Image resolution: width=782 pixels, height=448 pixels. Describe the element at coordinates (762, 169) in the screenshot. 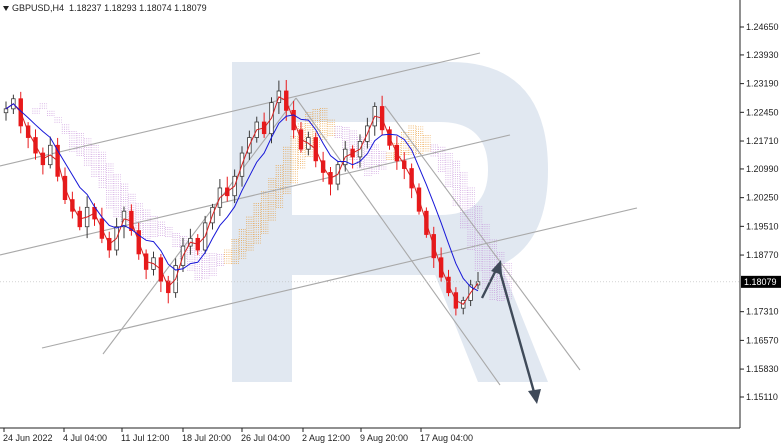

I see `price-tick-label: 1.20990` at that location.